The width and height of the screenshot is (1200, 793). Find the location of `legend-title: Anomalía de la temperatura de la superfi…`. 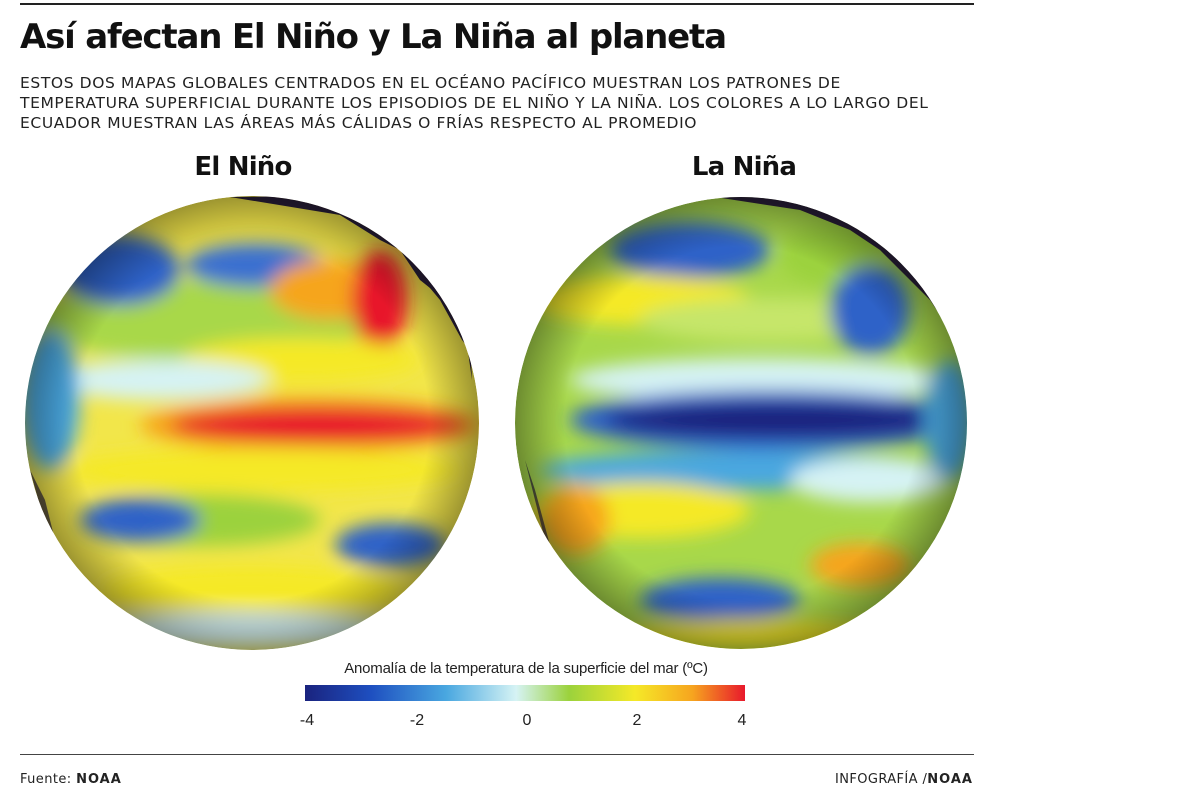

legend-title: Anomalía de la temperatura de la superfi… is located at coordinates (526, 668).